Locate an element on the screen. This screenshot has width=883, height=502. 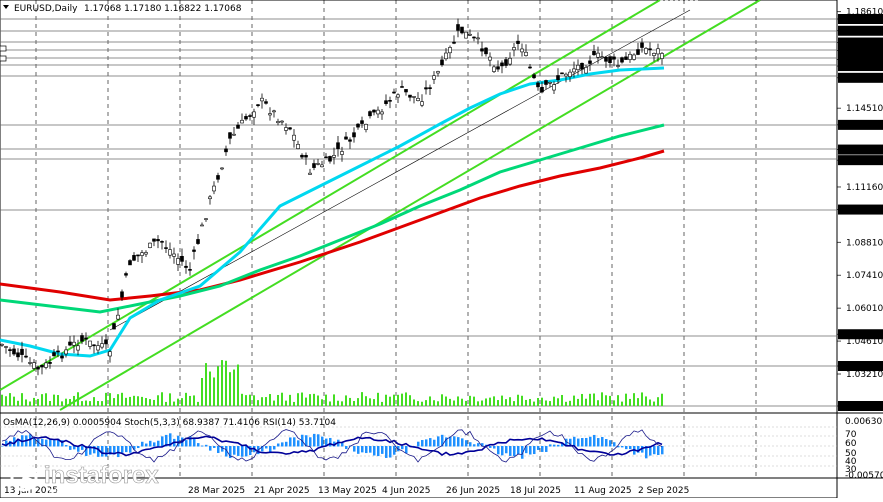
date-tick-label: 28 Mar 2025 is located at coordinates (216, 491).